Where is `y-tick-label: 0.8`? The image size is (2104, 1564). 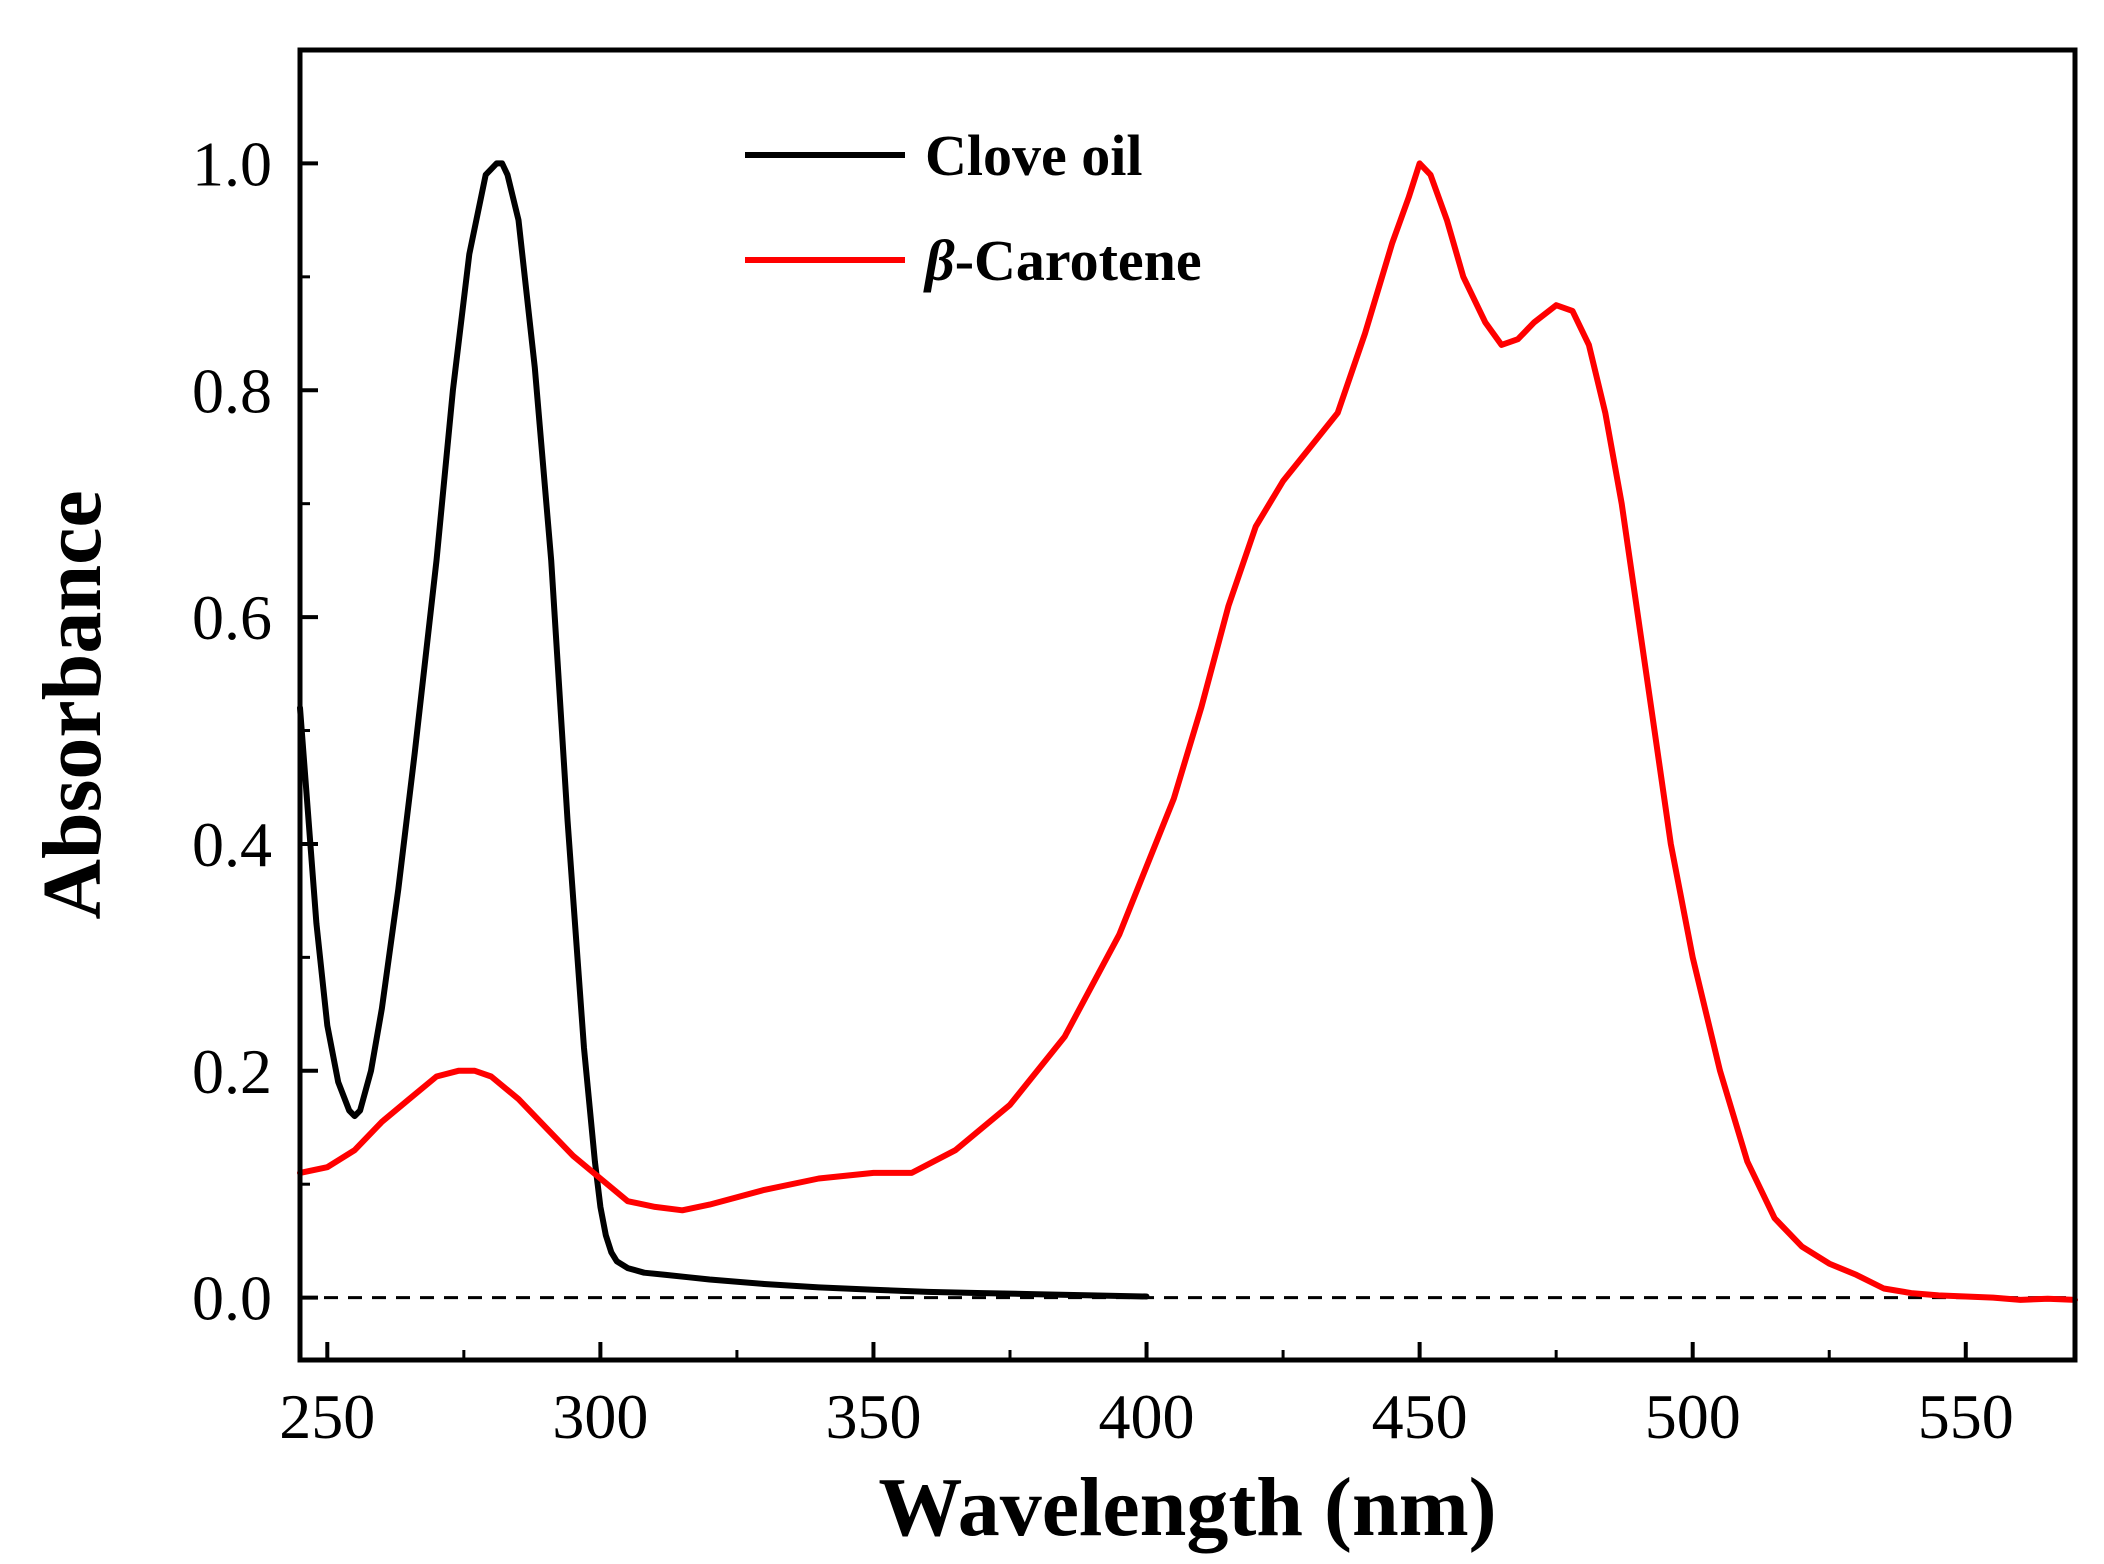
y-tick-label: 0.8 is located at coordinates (232, 390).